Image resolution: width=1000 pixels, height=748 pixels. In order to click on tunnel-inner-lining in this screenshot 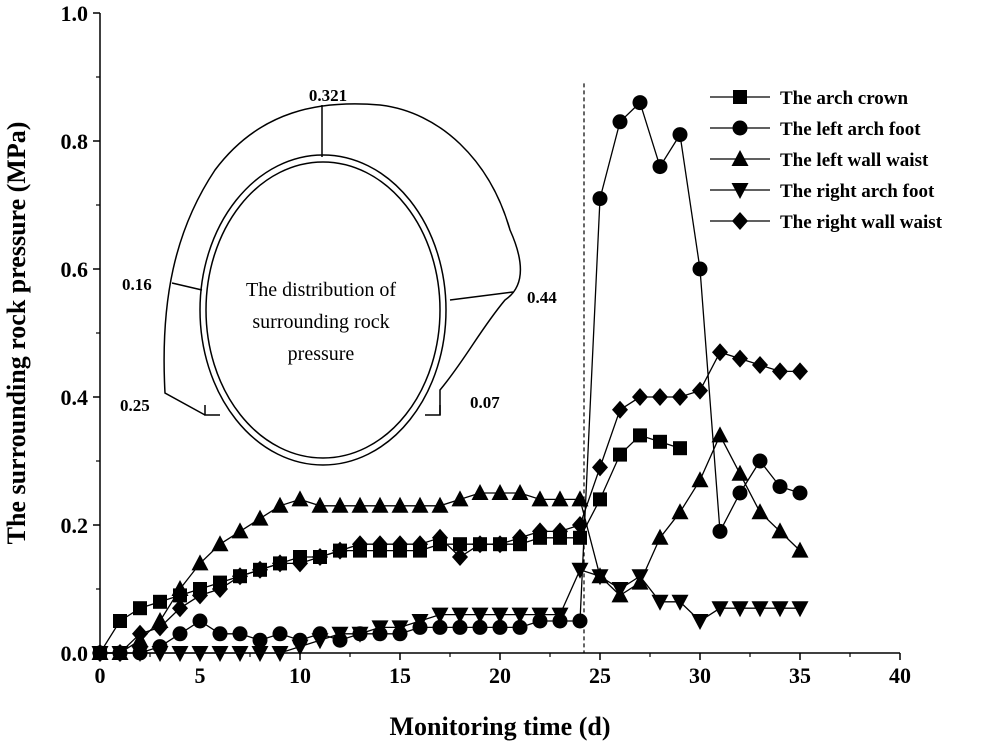, I will do `click(323, 310)`.